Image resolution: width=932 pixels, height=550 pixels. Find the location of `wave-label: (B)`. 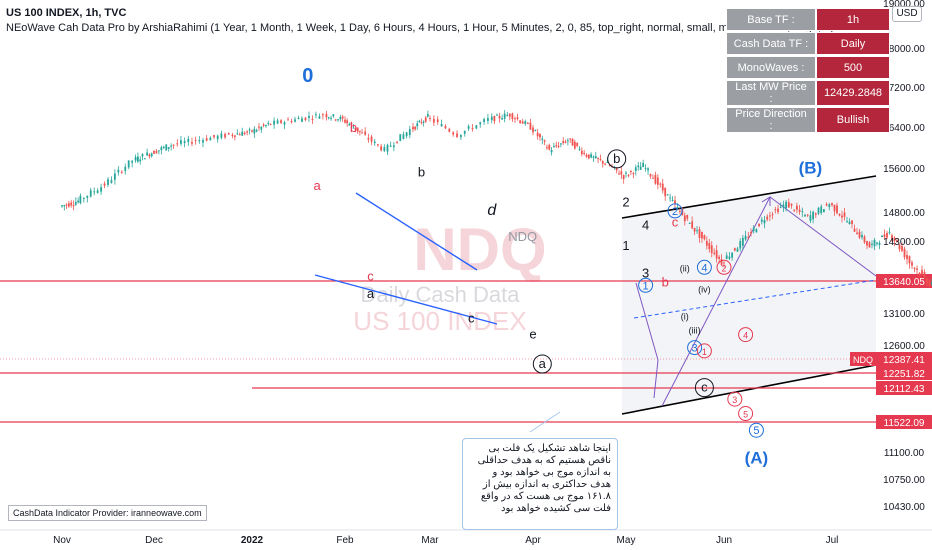

wave-label: (B) is located at coordinates (811, 168).